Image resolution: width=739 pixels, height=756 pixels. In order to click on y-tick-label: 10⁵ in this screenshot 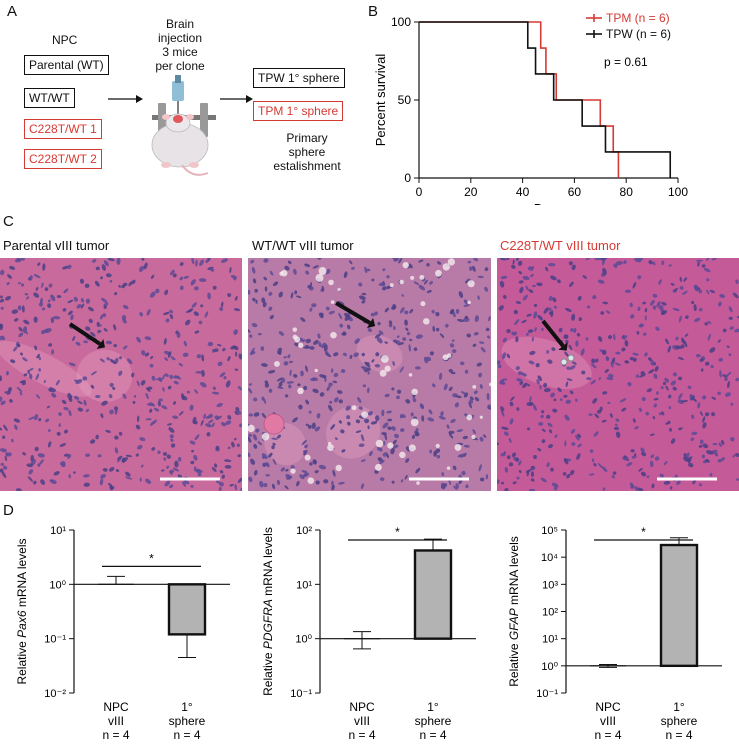, I will do `click(549, 531)`.